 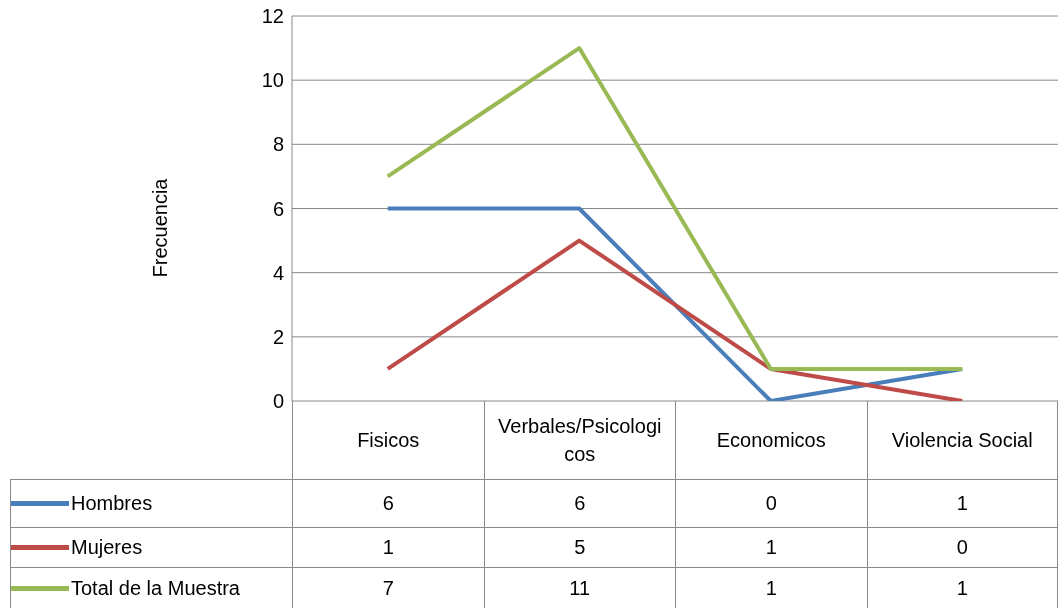 What do you see at coordinates (579, 547) in the screenshot?
I see `data-label: 5` at bounding box center [579, 547].